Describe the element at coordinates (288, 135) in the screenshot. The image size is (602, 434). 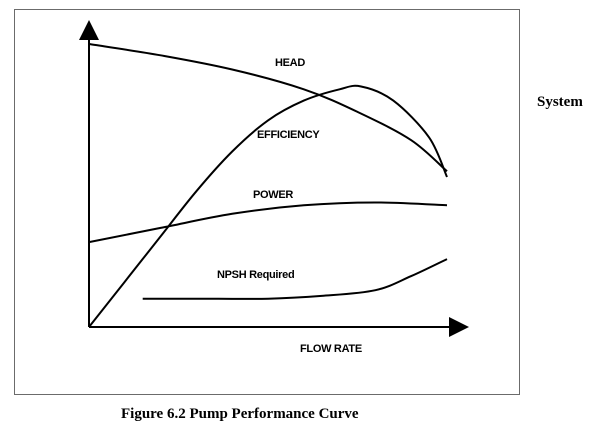
I see `series-label-efficiency: EFFICIENCY` at that location.